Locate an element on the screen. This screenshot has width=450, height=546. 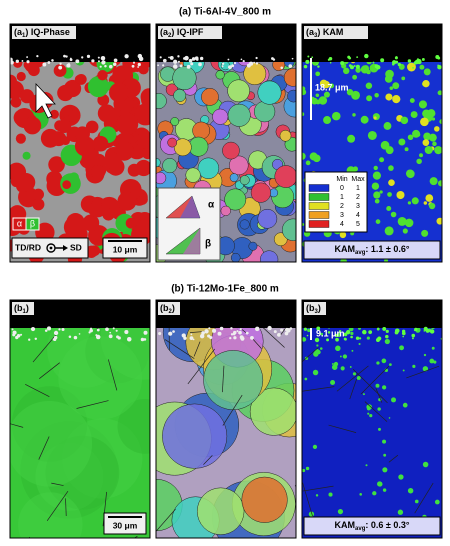
ipf-label: α is located at coordinates (211, 205).